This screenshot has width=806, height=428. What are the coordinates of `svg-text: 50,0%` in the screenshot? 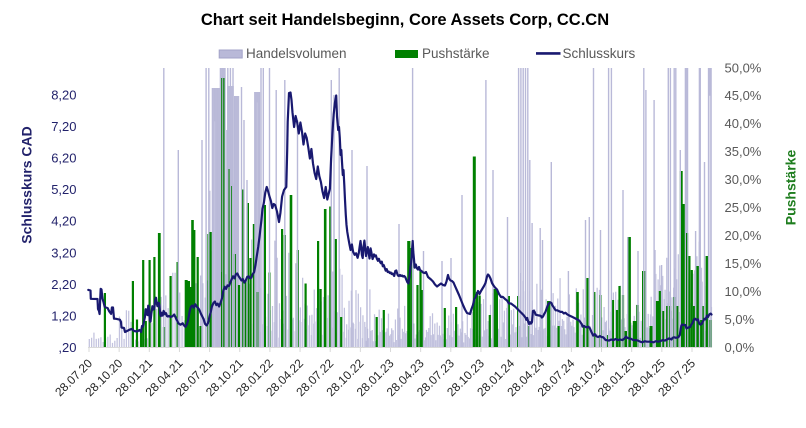 It's located at (743, 67).